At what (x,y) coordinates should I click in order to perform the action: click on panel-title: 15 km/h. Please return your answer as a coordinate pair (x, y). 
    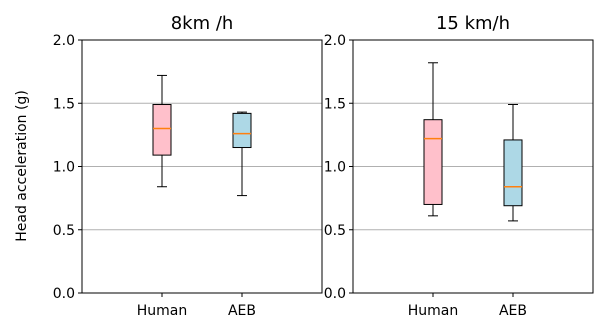
    Looking at the image, I should click on (473, 23).